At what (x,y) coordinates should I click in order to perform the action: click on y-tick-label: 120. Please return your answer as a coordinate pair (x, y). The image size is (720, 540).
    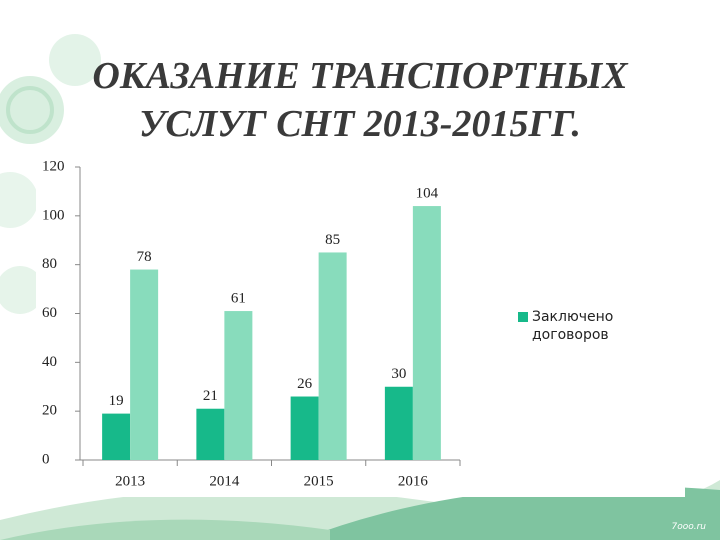
    Looking at the image, I should click on (53, 166).